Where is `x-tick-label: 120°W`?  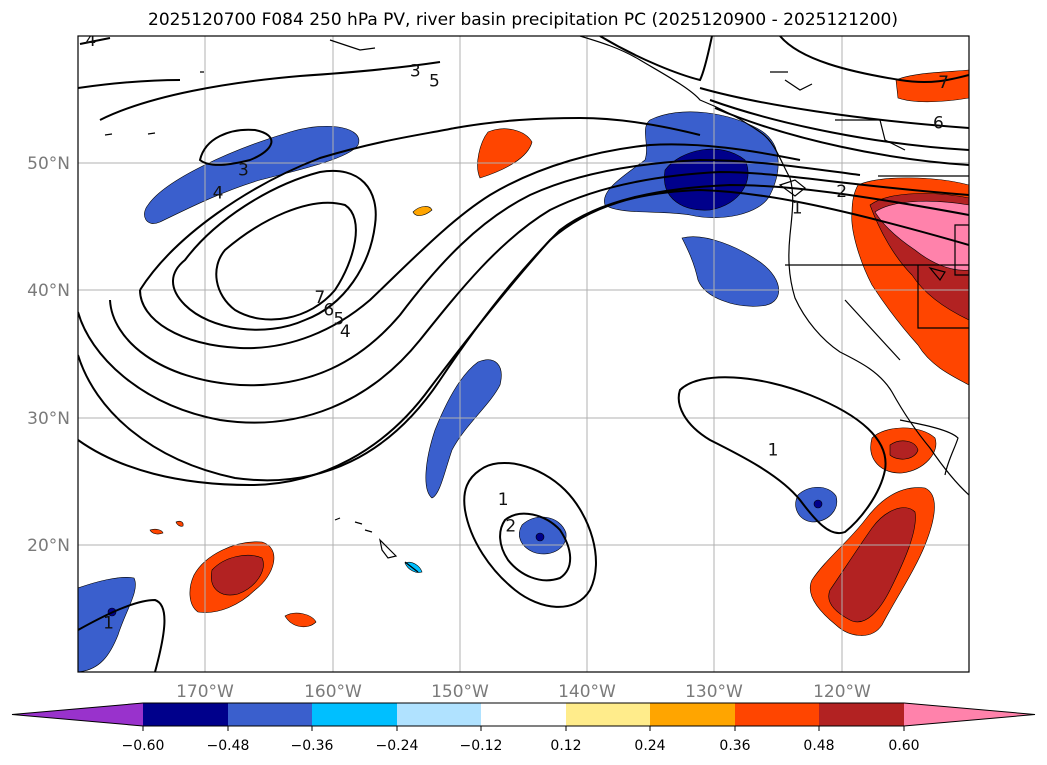
x-tick-label: 120°W is located at coordinates (842, 692).